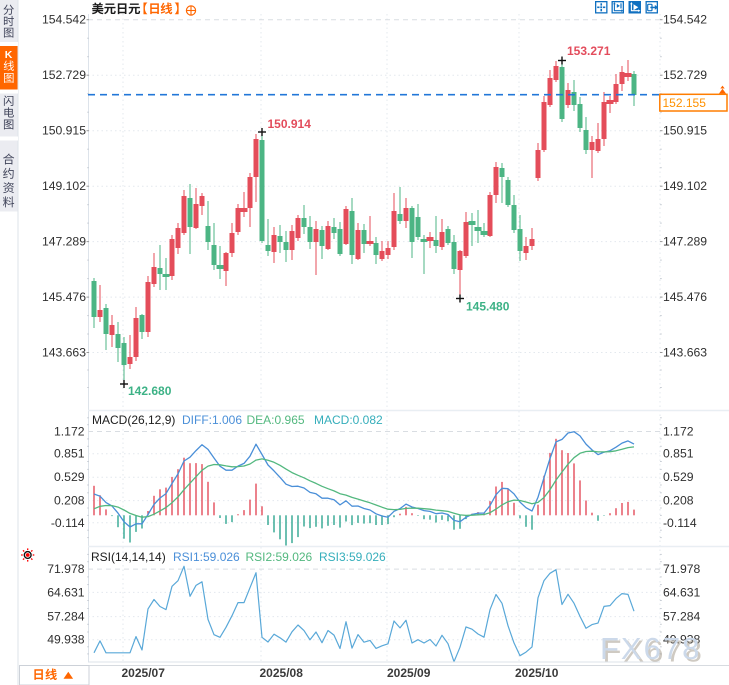  Describe the element at coordinates (9, 55) in the screenshot. I see `svg-text: K` at that location.